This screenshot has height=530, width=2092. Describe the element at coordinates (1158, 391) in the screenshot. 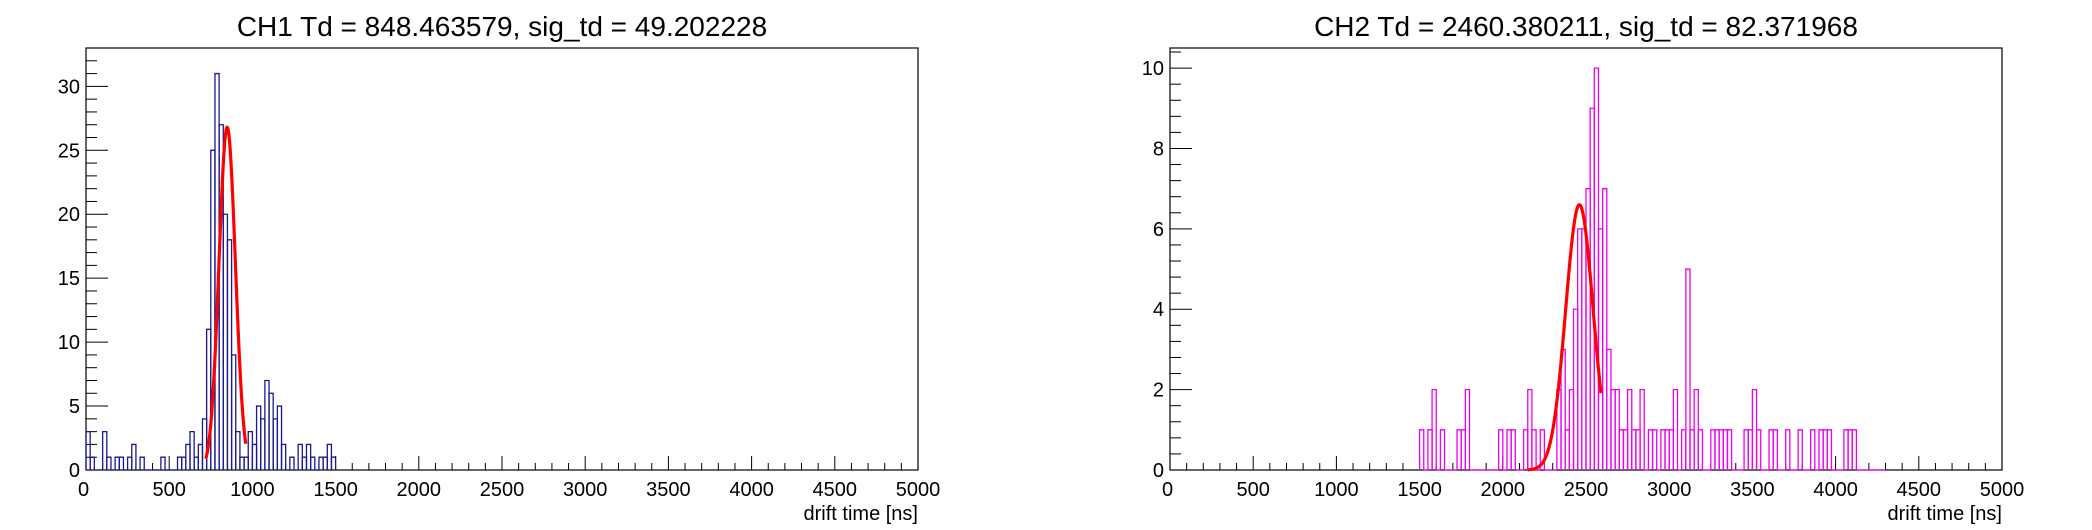

I see `y-tick-label: 2` at that location.